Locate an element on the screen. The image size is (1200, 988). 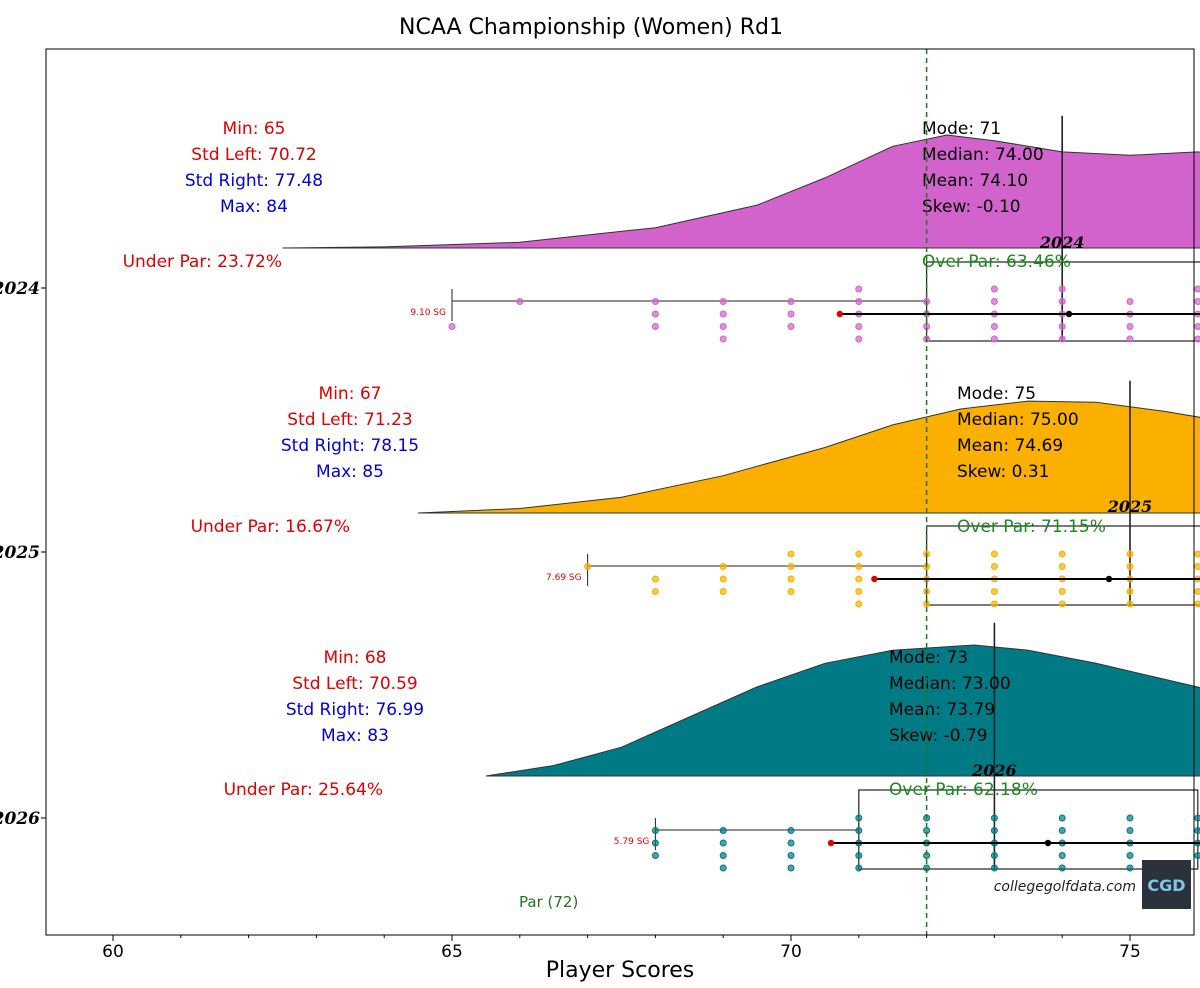
min-label: Min: 65 is located at coordinates (254, 129).